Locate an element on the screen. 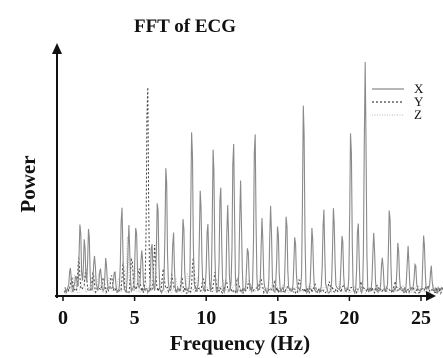  chart-title: FFT of ECG is located at coordinates (185, 26).